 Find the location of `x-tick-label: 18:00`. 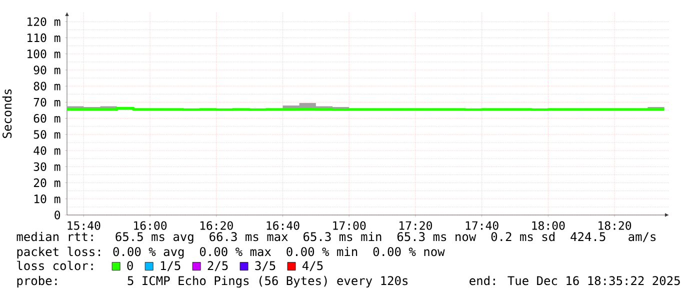

x-tick-label: 18:00 is located at coordinates (548, 225).